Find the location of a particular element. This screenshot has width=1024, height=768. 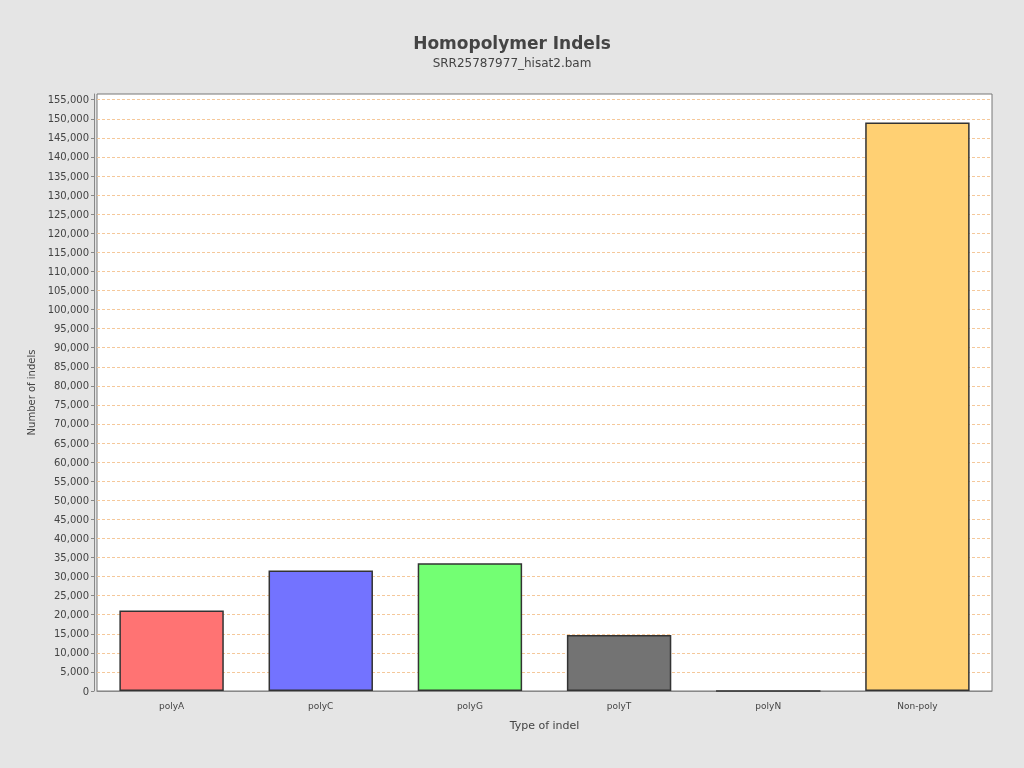

y-tick-label: 10,000 is located at coordinates (71, 653).